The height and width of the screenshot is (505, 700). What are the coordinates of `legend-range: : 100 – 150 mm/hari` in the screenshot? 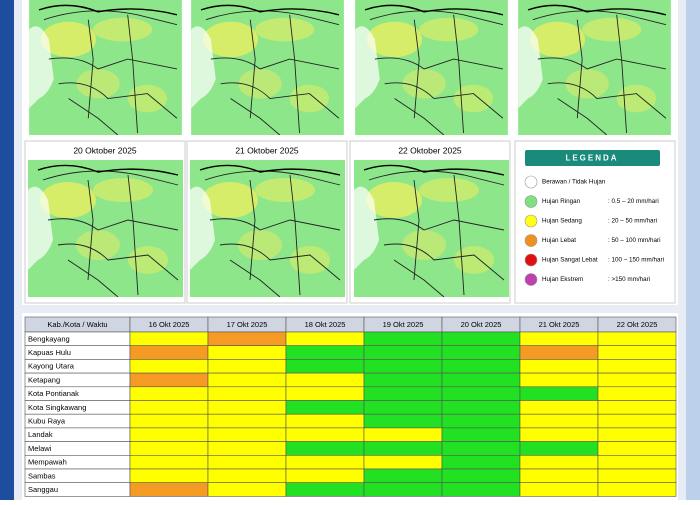 It's located at (636, 260).